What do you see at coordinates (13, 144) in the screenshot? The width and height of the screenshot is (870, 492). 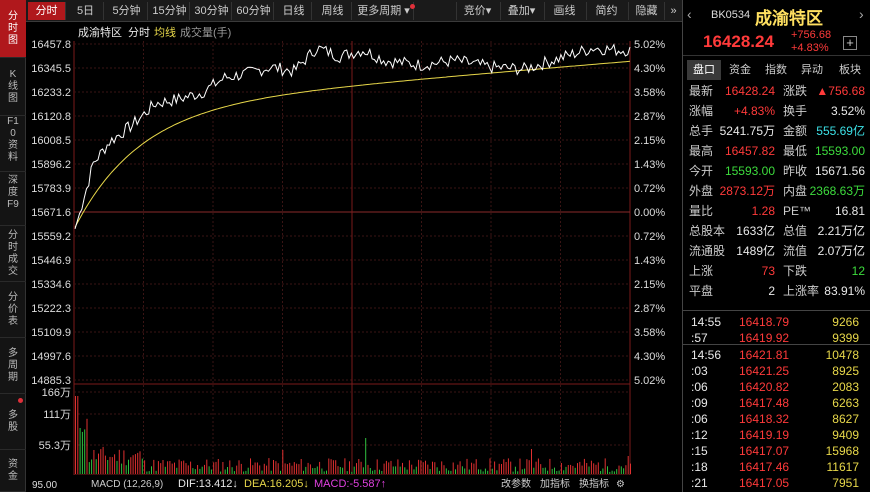 I see `sidebar-item-2: F10资料` at bounding box center [13, 144].